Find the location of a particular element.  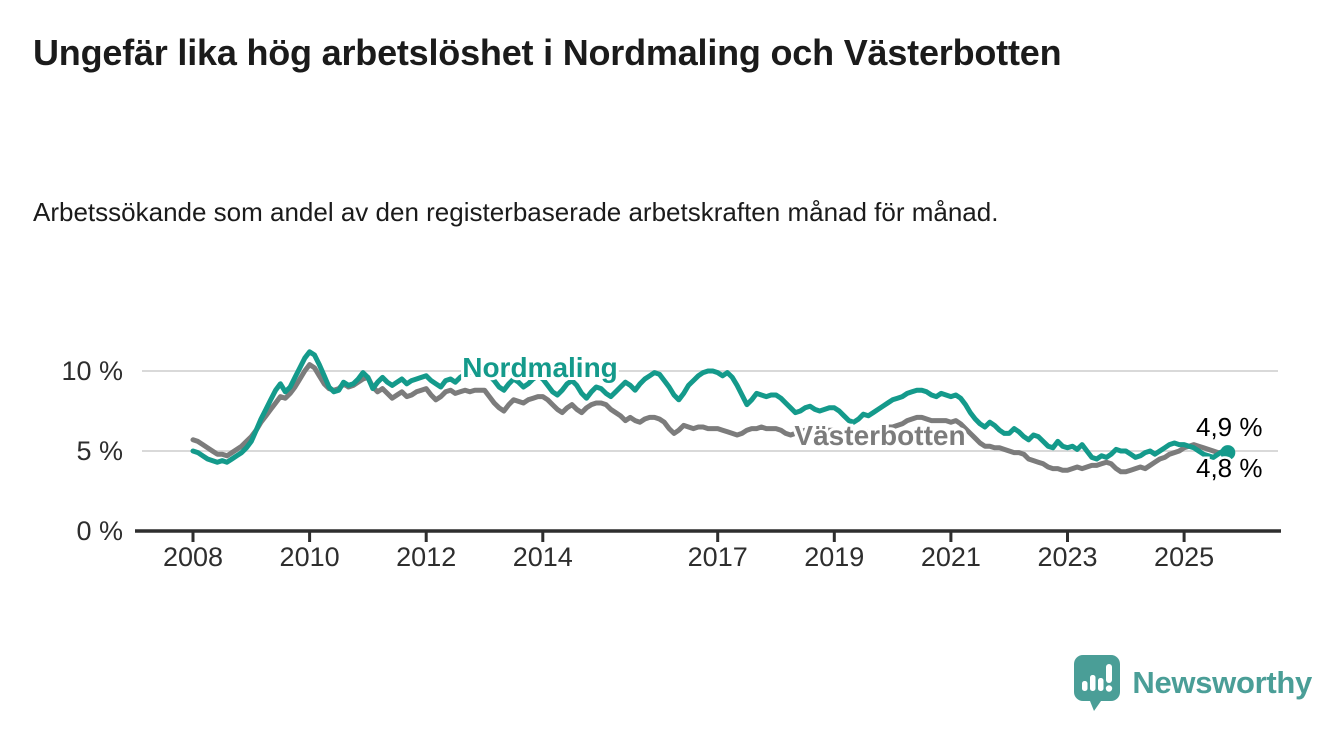

newsworthy-bubble-barchart-icon is located at coordinates (1097, 683).